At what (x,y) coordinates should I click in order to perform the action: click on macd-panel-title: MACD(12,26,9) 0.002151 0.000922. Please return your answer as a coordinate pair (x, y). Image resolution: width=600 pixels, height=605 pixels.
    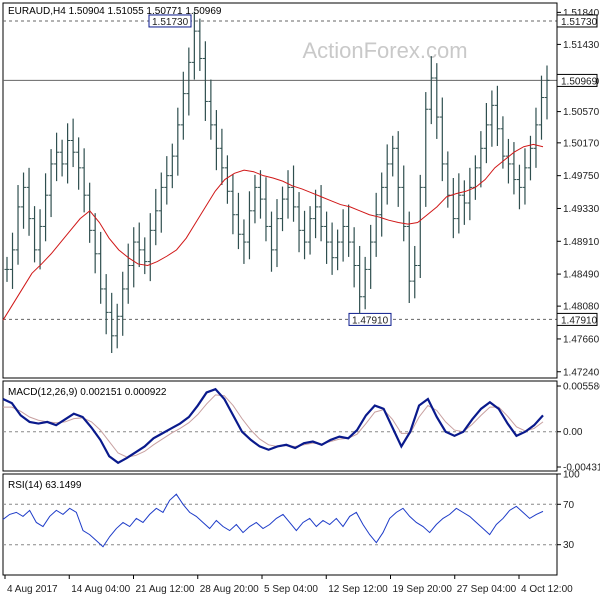
    Looking at the image, I should click on (87, 392).